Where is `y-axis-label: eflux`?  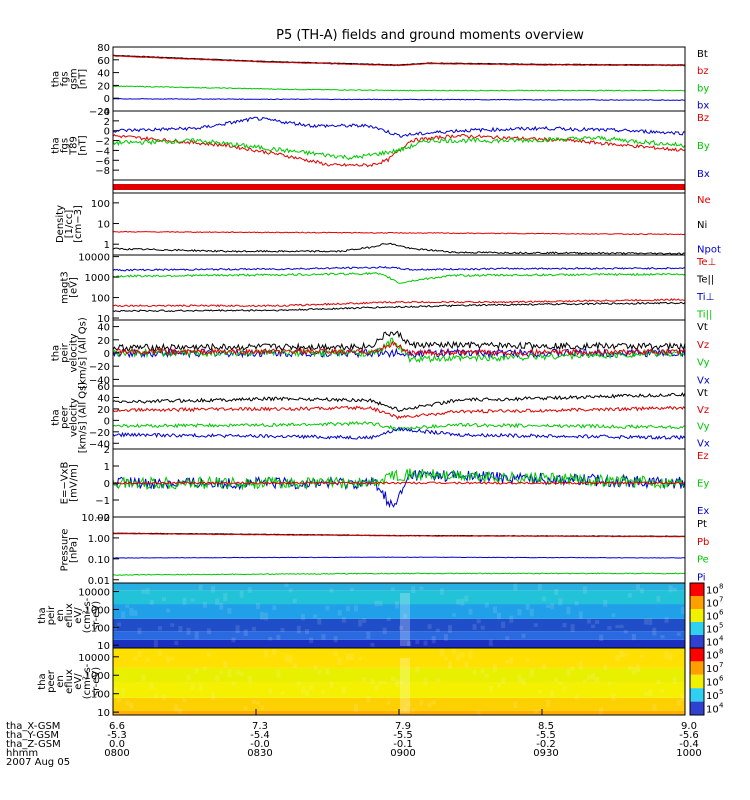
y-axis-label: eflux is located at coordinates (69, 615).